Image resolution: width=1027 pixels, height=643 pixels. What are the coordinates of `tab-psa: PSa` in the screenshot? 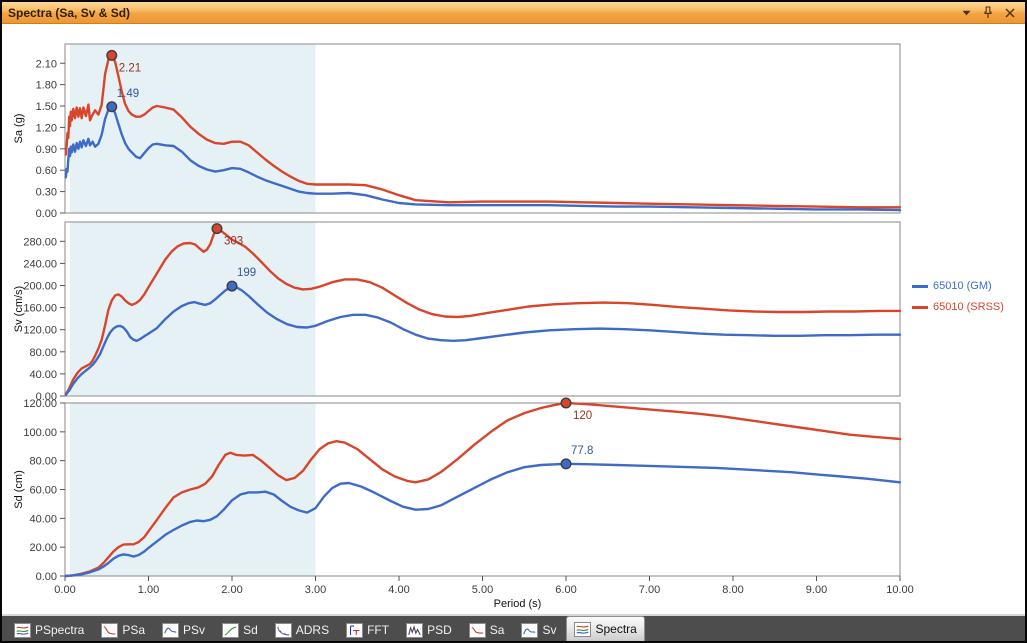 It's located at (123, 630).